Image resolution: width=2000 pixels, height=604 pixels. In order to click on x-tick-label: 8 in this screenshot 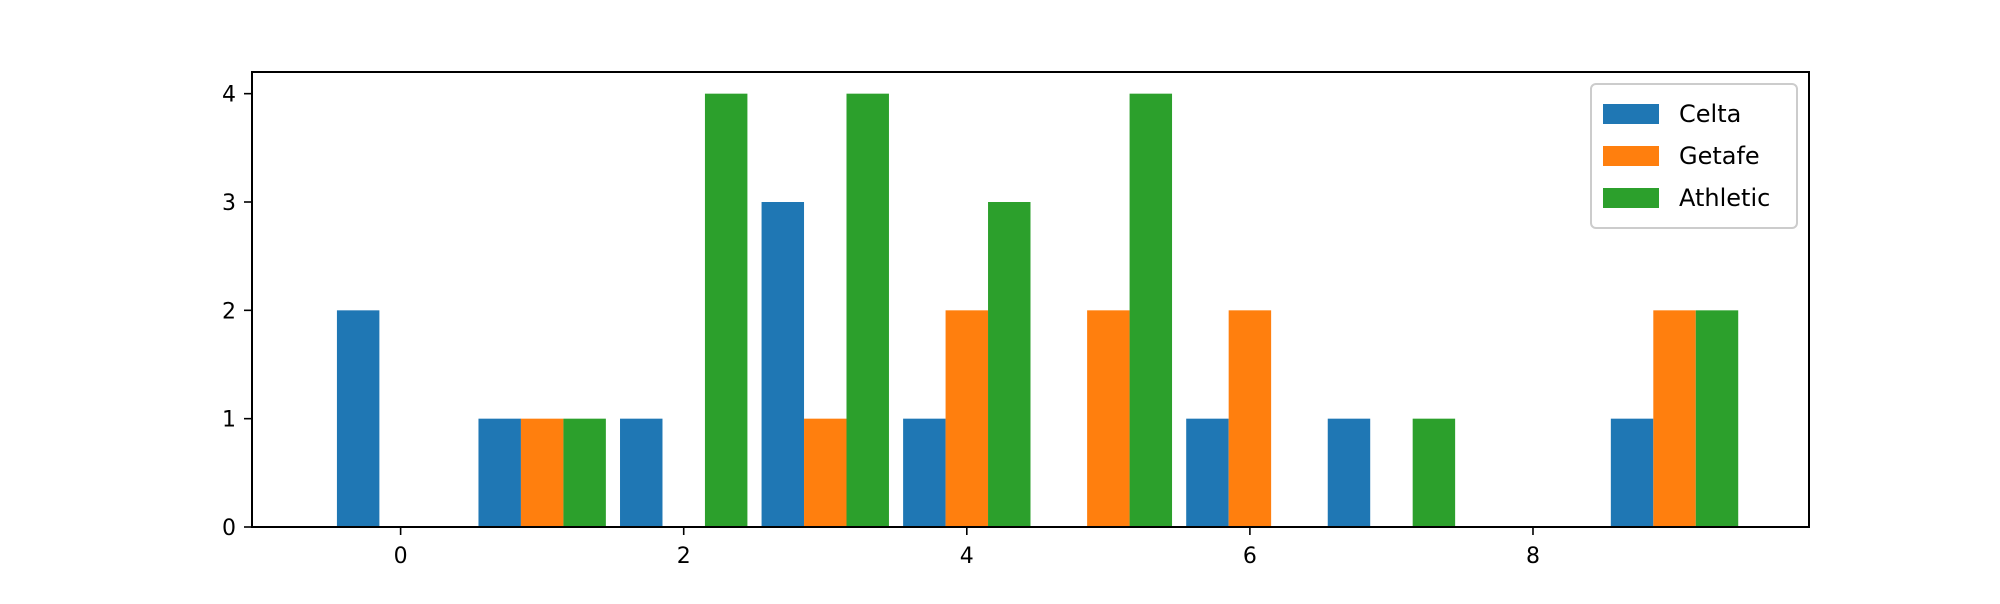, I will do `click(1533, 556)`.